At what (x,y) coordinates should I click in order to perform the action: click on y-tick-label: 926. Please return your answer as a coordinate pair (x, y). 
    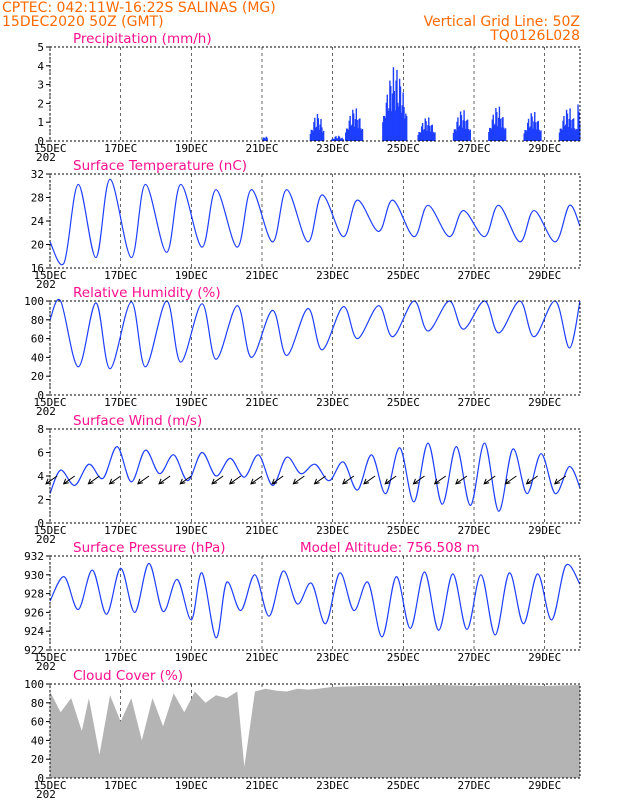
    Looking at the image, I should click on (34, 612).